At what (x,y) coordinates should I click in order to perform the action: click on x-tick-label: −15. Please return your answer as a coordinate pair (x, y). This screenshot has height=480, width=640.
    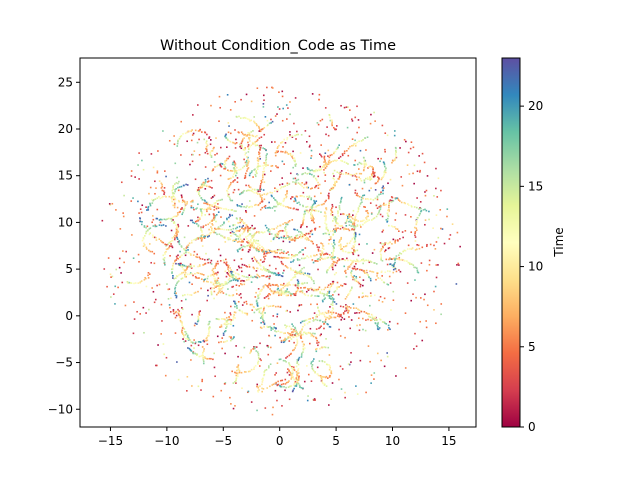
    Looking at the image, I should click on (110, 441).